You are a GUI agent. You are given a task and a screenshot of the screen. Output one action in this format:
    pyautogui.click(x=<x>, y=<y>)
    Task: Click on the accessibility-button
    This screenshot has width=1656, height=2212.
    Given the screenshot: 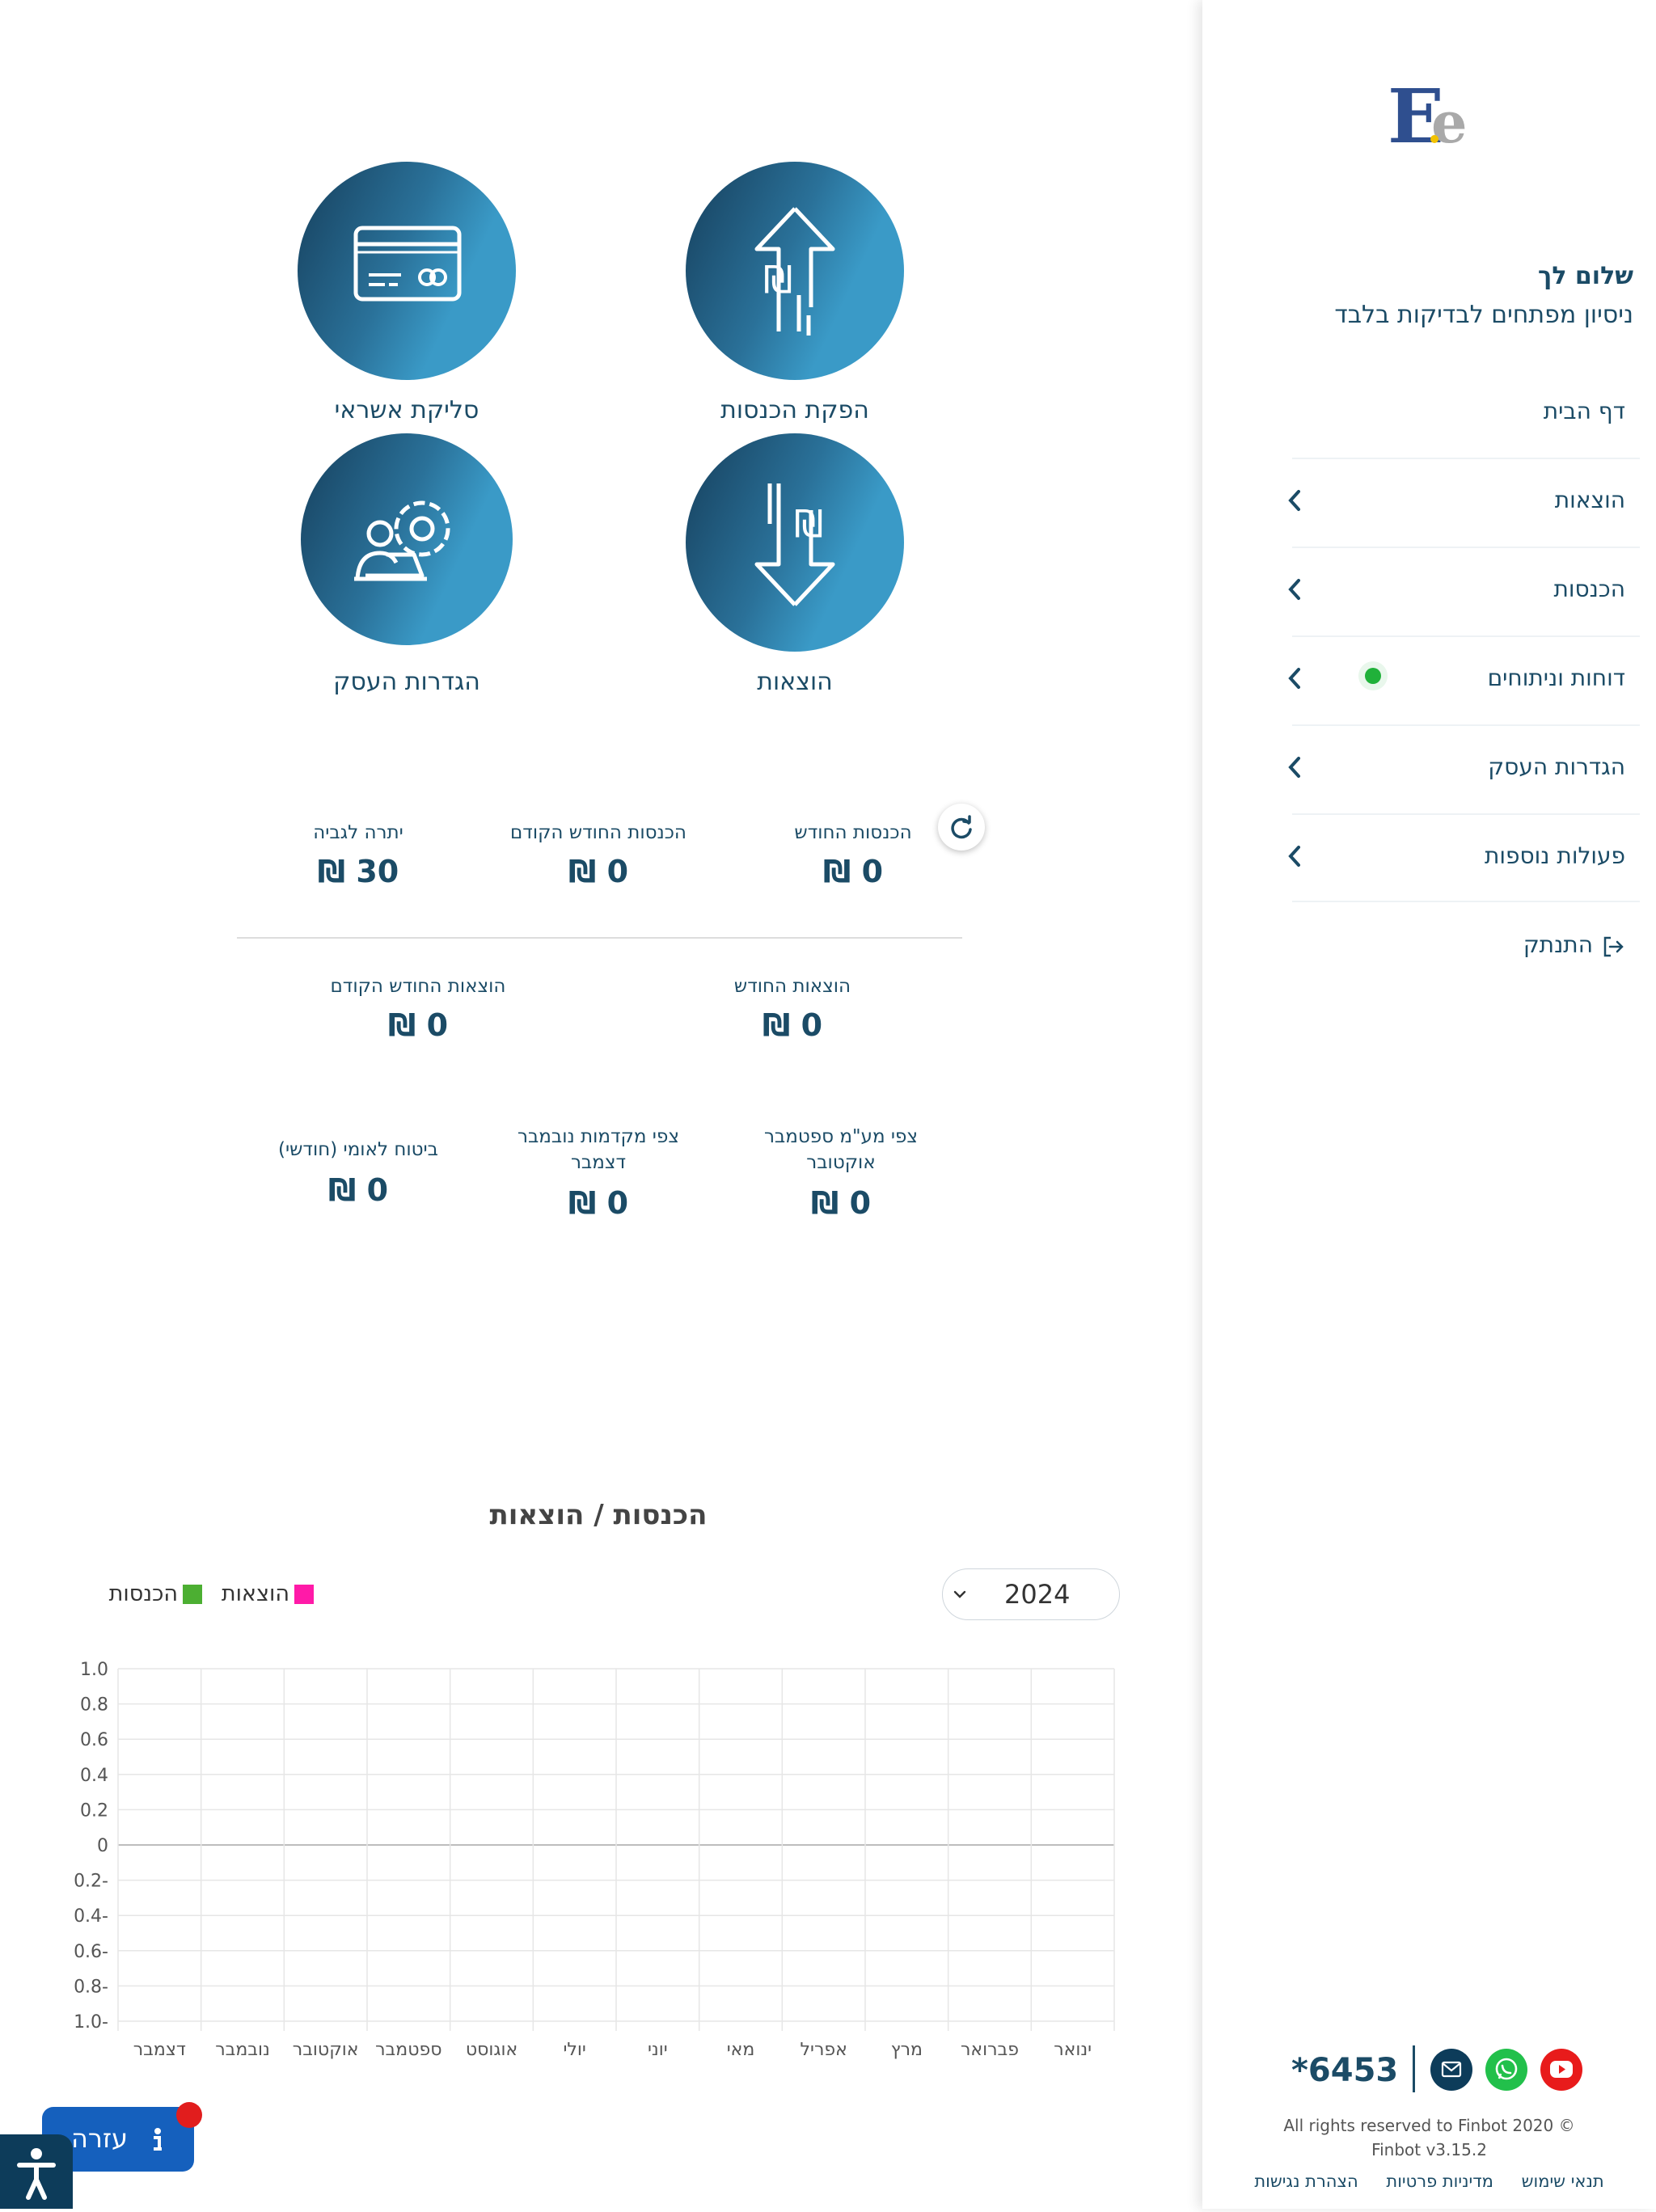 What is the action you would take?
    pyautogui.click(x=36, y=2171)
    